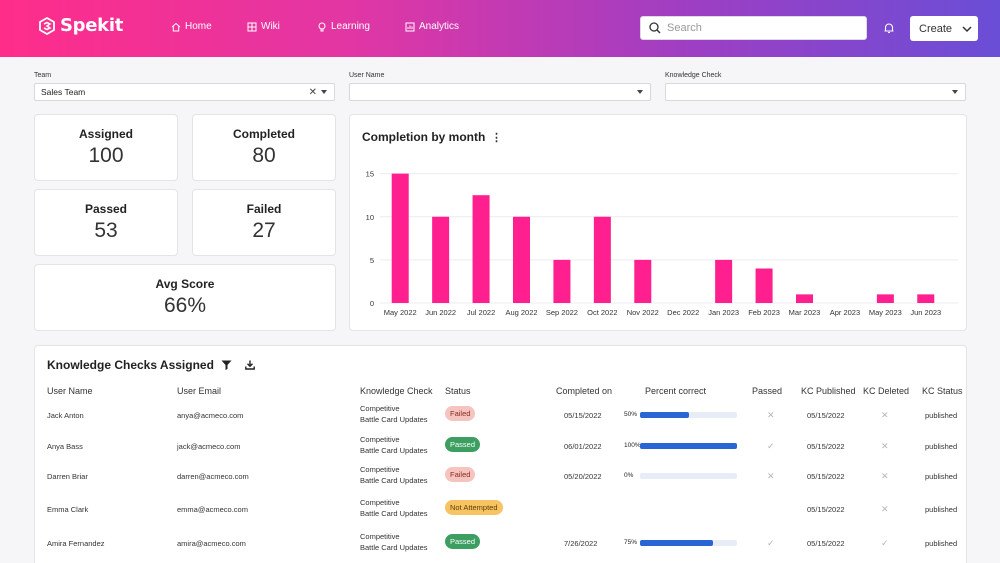 The width and height of the screenshot is (1000, 563). Describe the element at coordinates (767, 391) in the screenshot. I see `col-passed: Passed` at that location.